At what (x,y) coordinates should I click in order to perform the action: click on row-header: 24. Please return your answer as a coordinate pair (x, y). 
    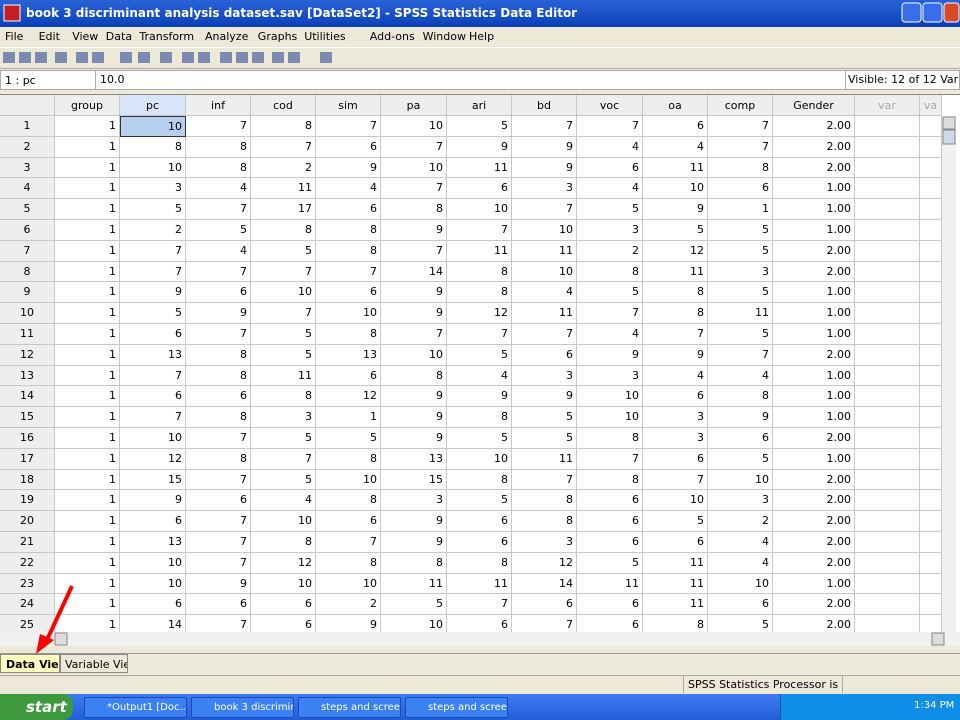
    Looking at the image, I should click on (27, 605).